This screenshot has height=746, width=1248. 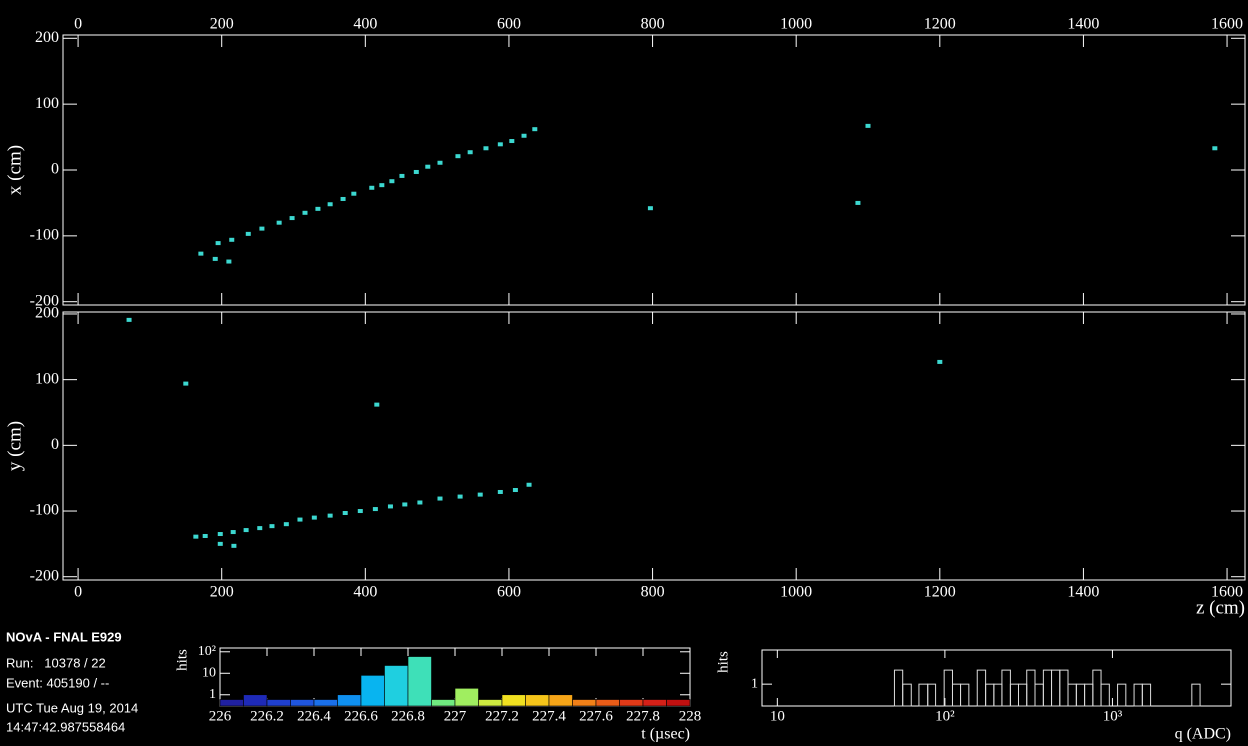 What do you see at coordinates (78, 592) in the screenshot?
I see `x-tick-label: 0` at bounding box center [78, 592].